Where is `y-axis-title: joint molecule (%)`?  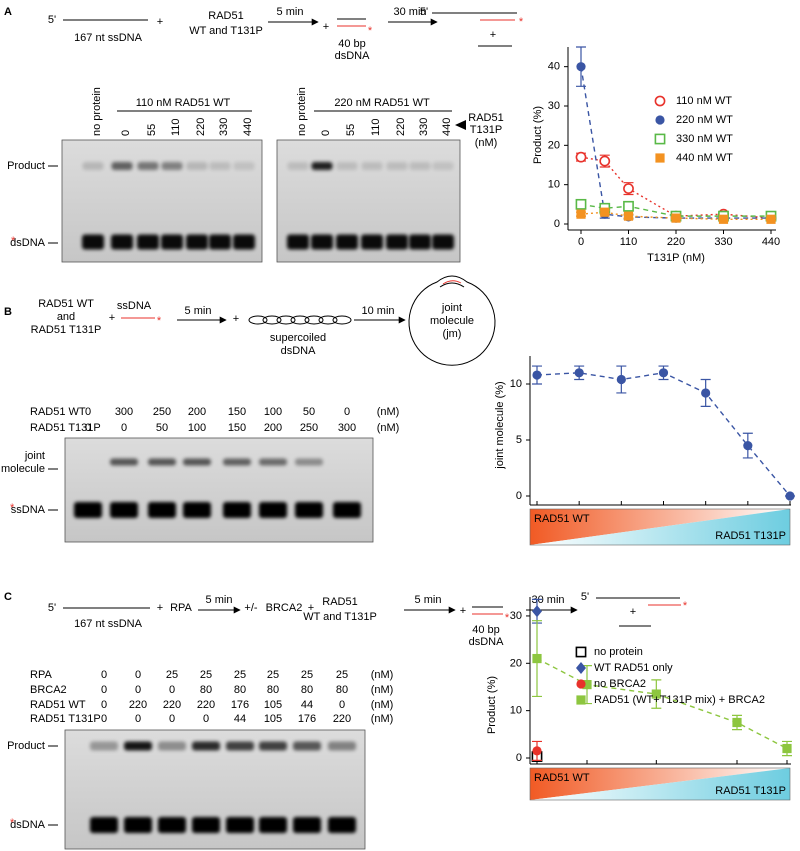 y-axis-title: joint molecule (%) is located at coordinates (500, 425).